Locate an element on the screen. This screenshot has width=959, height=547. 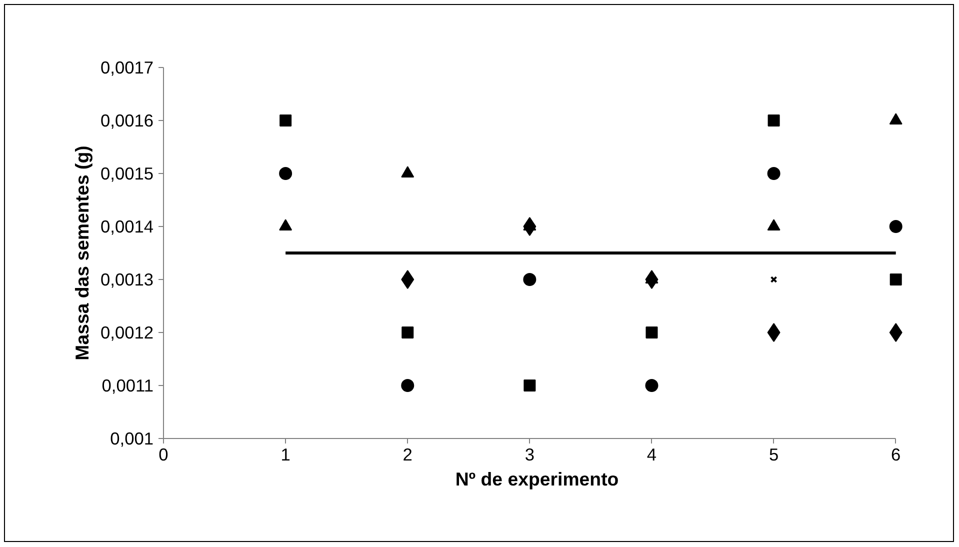
x-tick-label: 1 is located at coordinates (285, 454).